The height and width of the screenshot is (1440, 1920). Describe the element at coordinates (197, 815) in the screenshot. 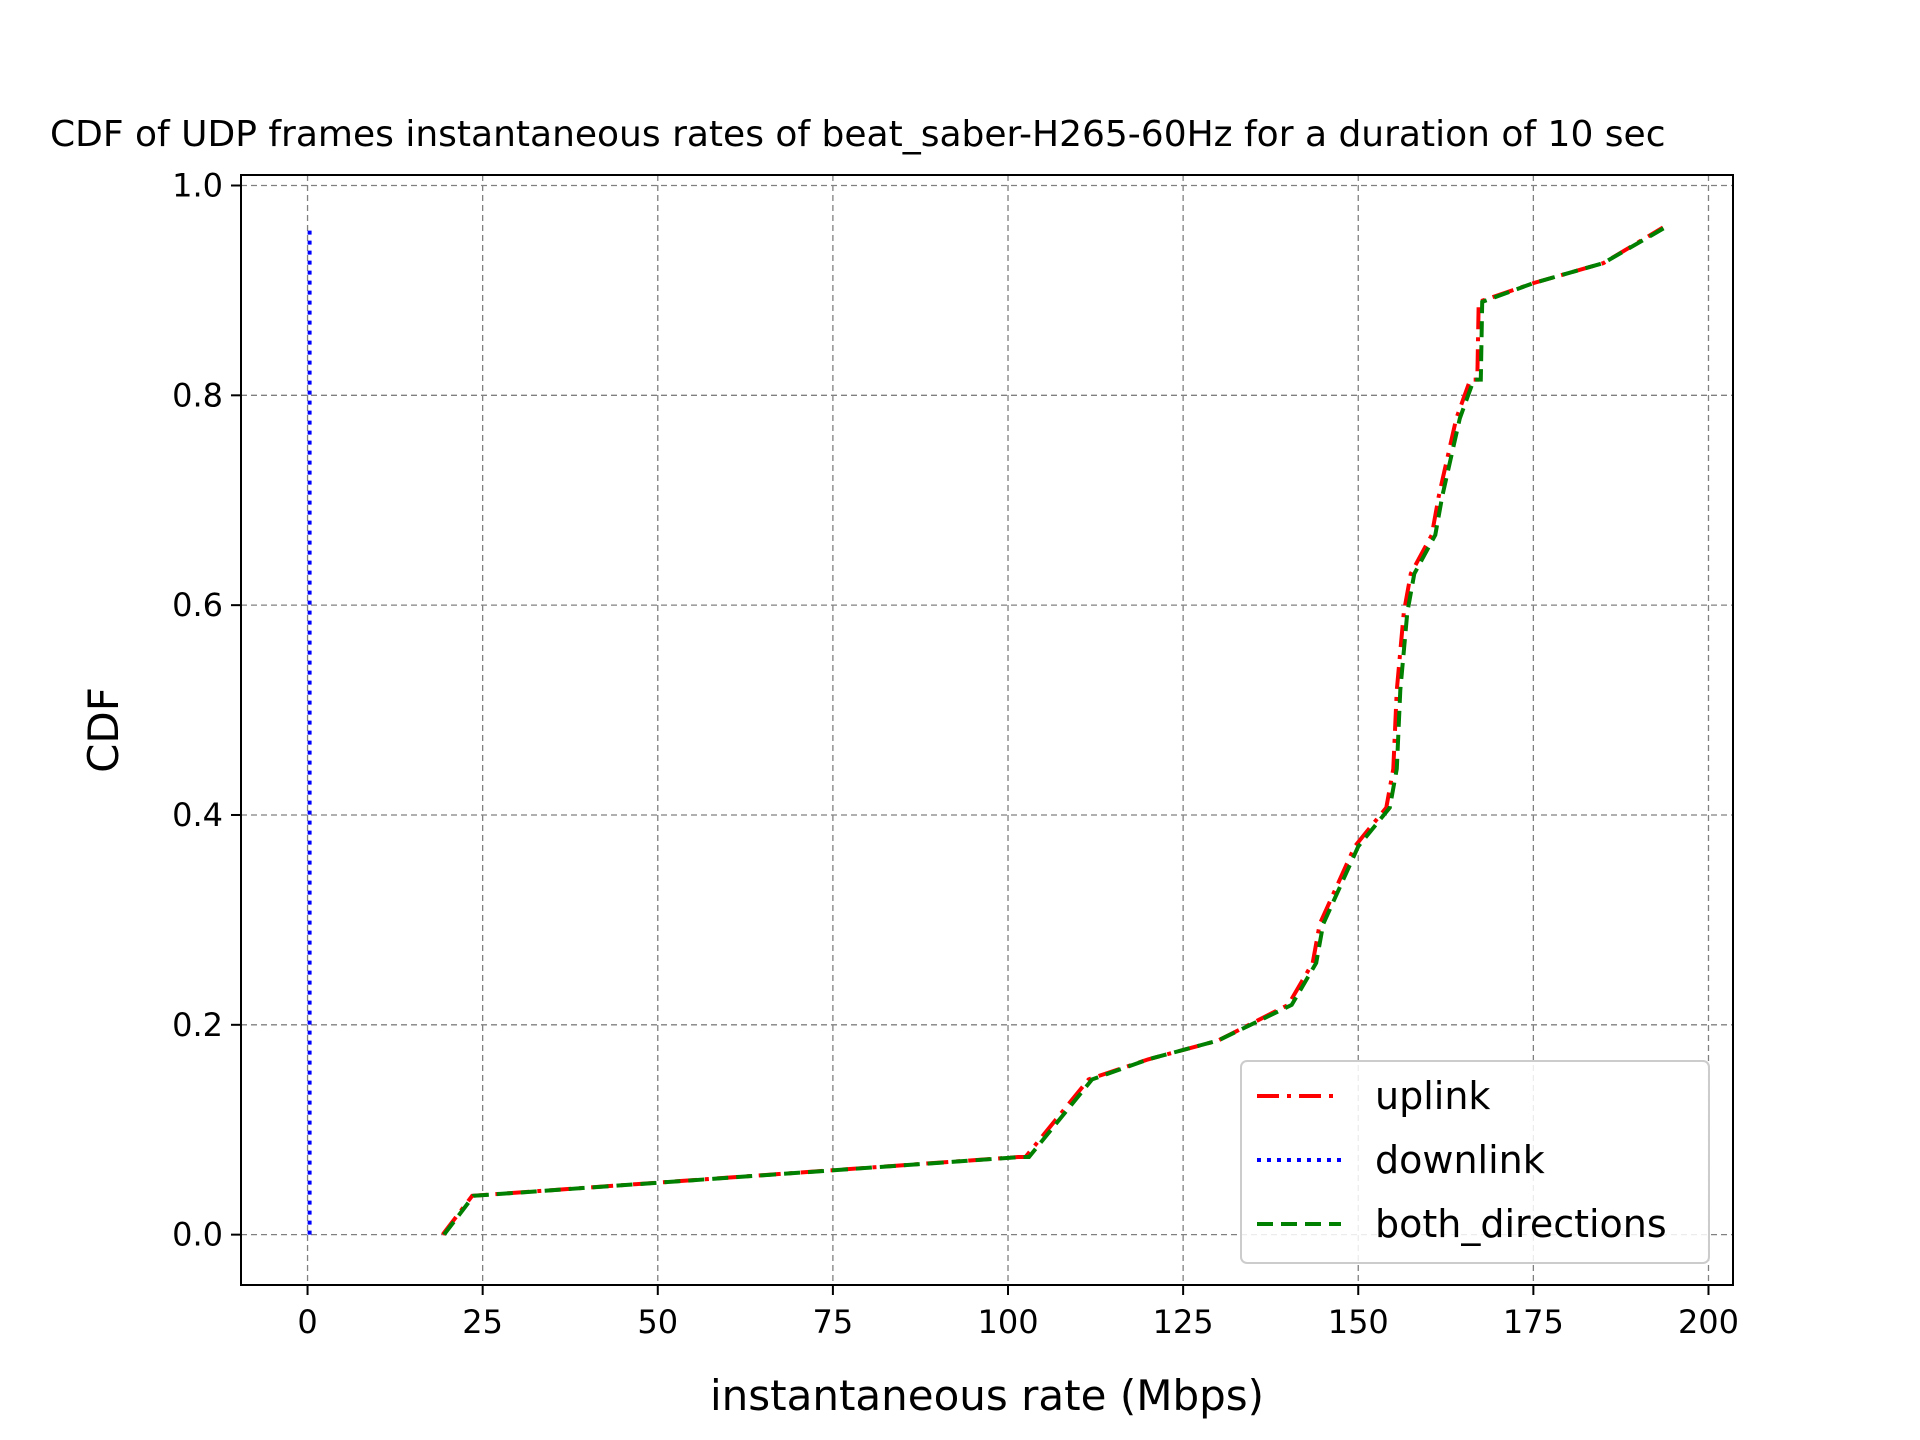

I see `y-tick-label: 0.4` at that location.